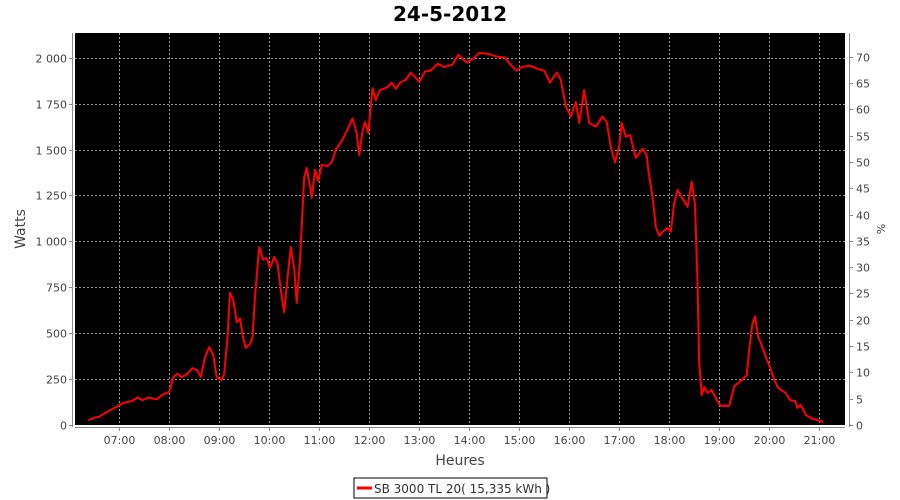 The width and height of the screenshot is (900, 500). What do you see at coordinates (859, 426) in the screenshot?
I see `y2-tick-label: 0` at bounding box center [859, 426].